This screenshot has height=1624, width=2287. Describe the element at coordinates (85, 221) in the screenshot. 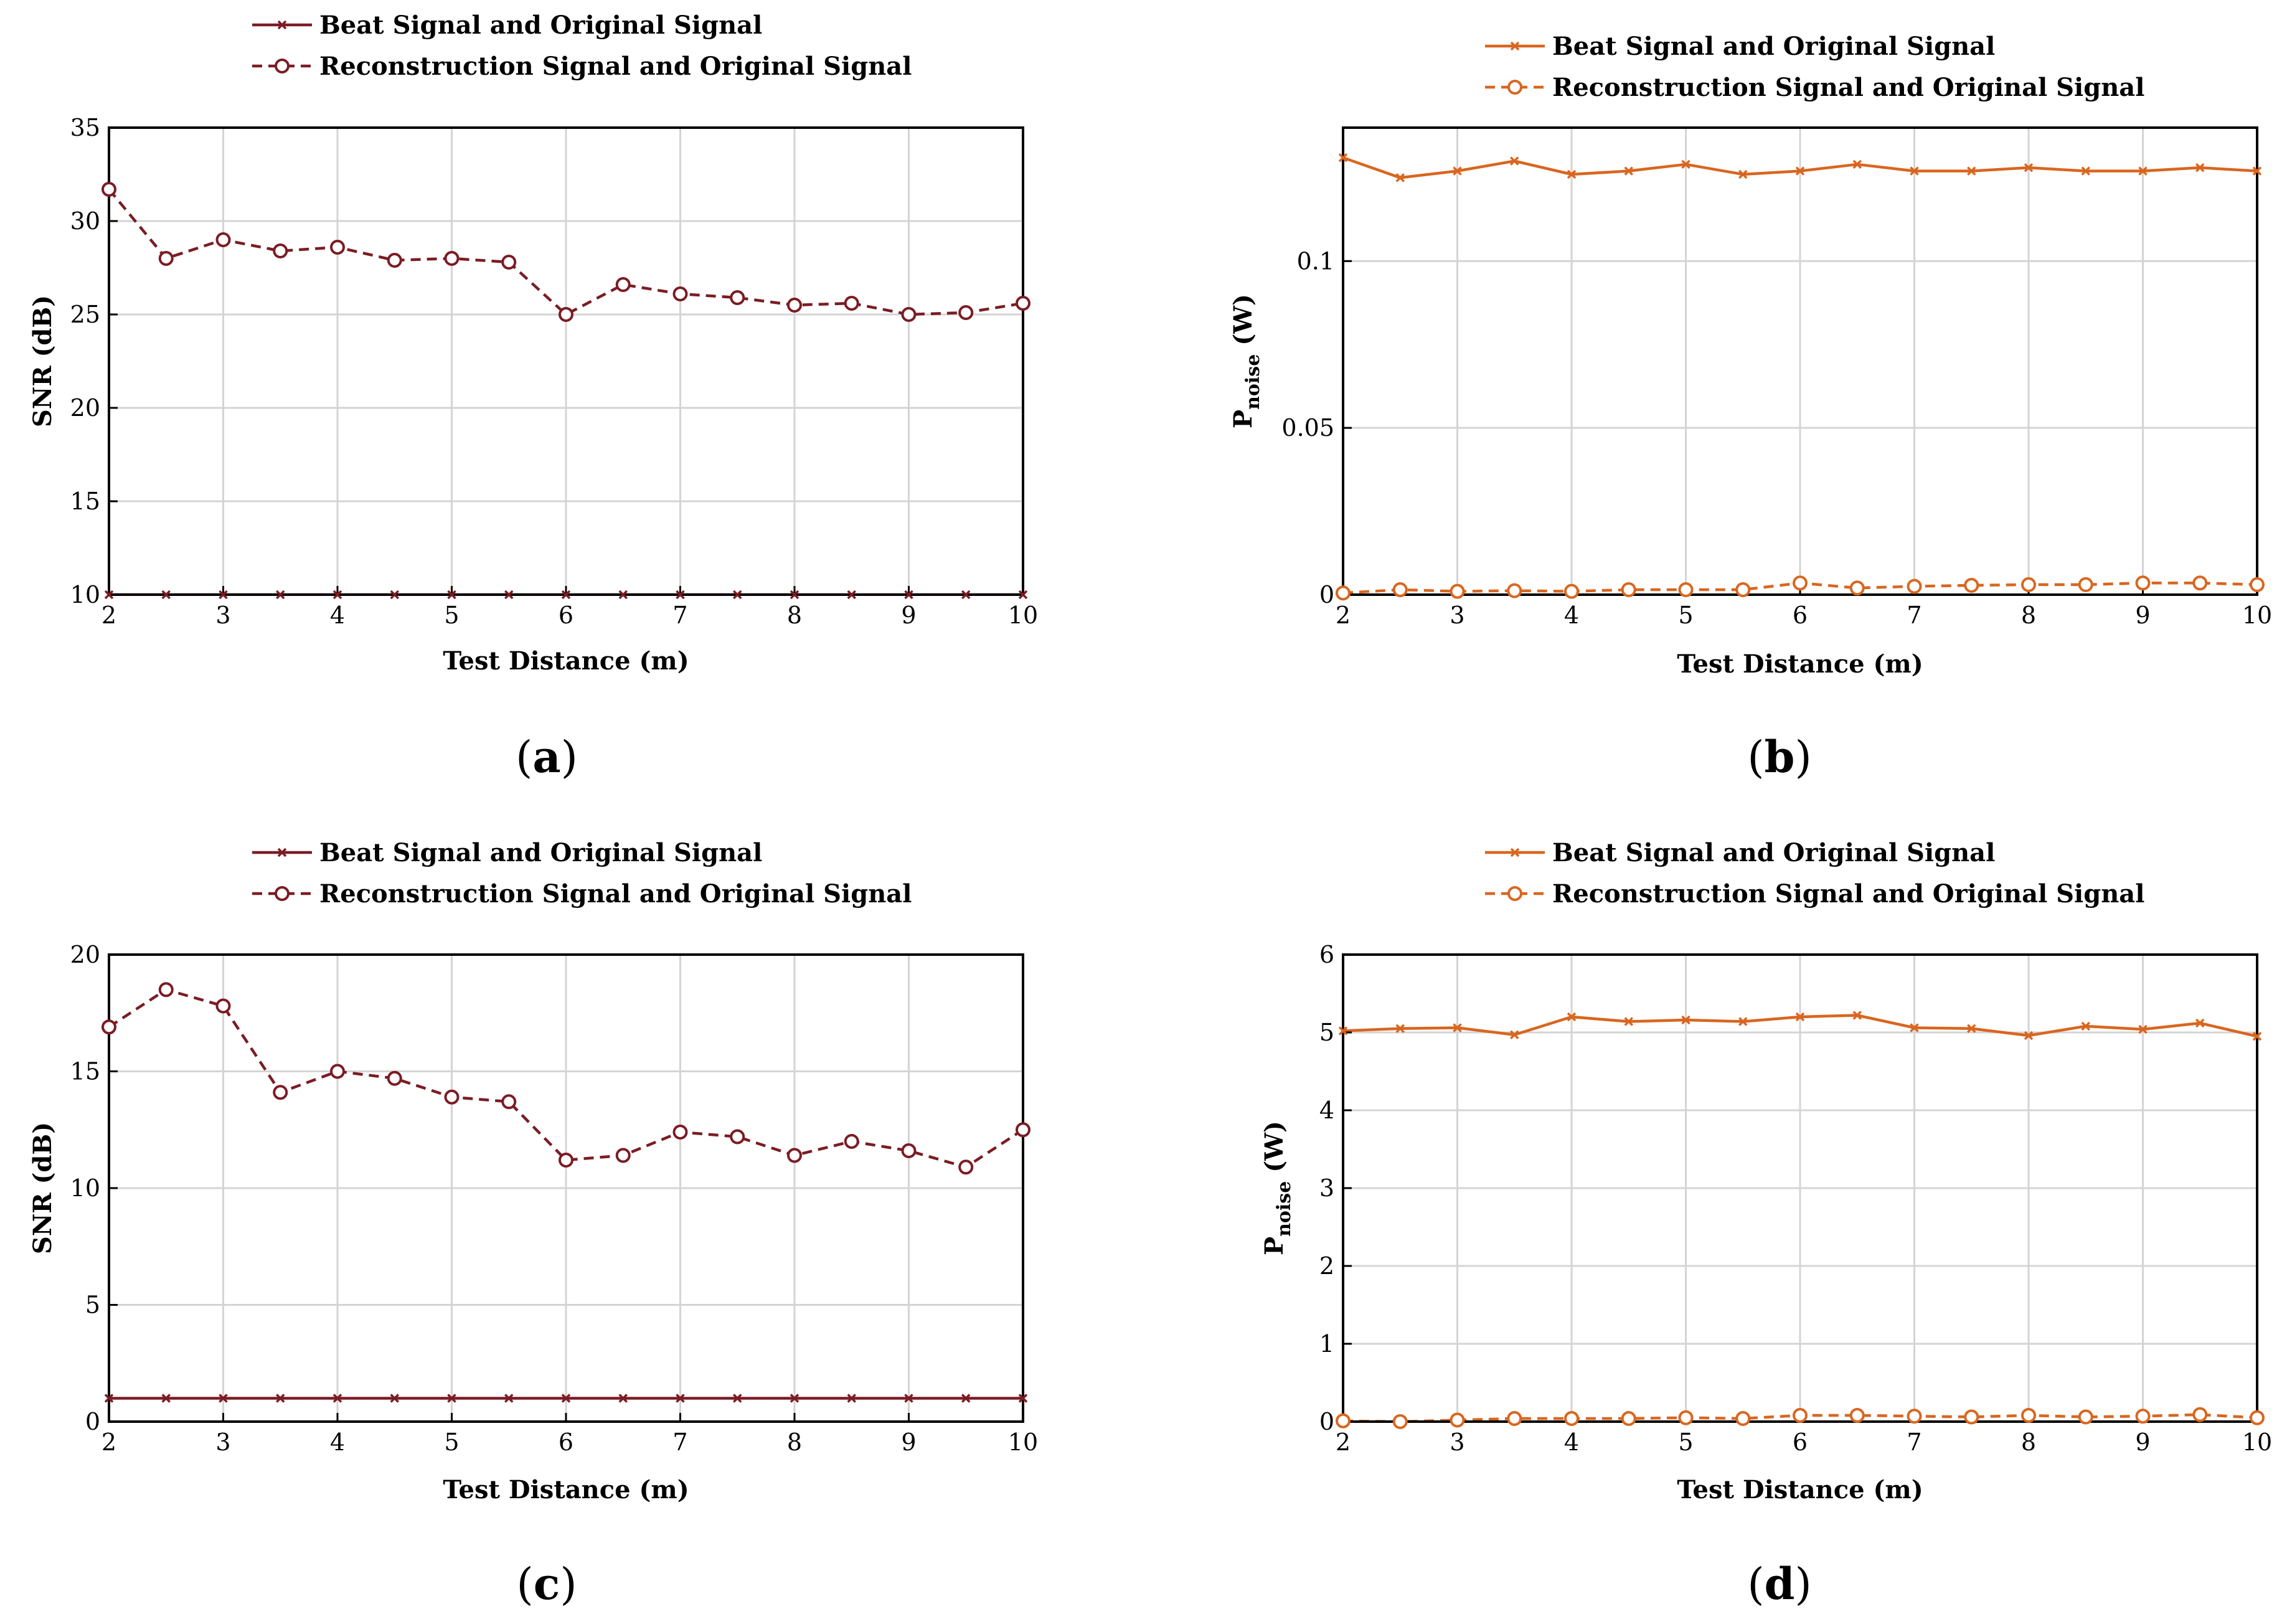

I see `y-tick-label: 30` at that location.